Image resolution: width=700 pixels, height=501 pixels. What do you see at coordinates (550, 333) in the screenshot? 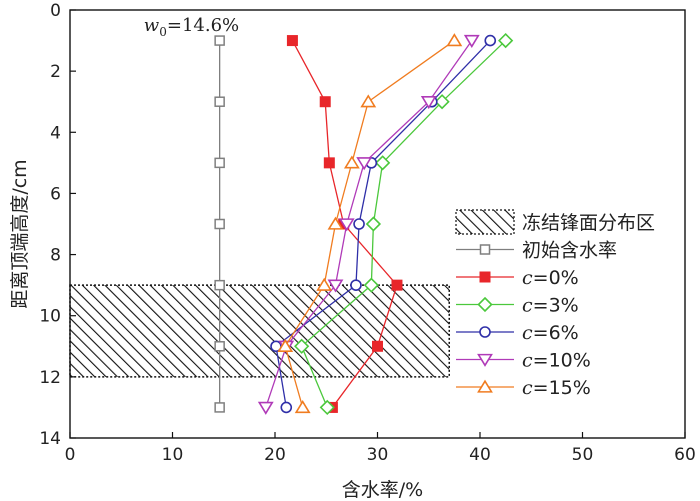
I see `legend-label: c=6%` at bounding box center [550, 333].